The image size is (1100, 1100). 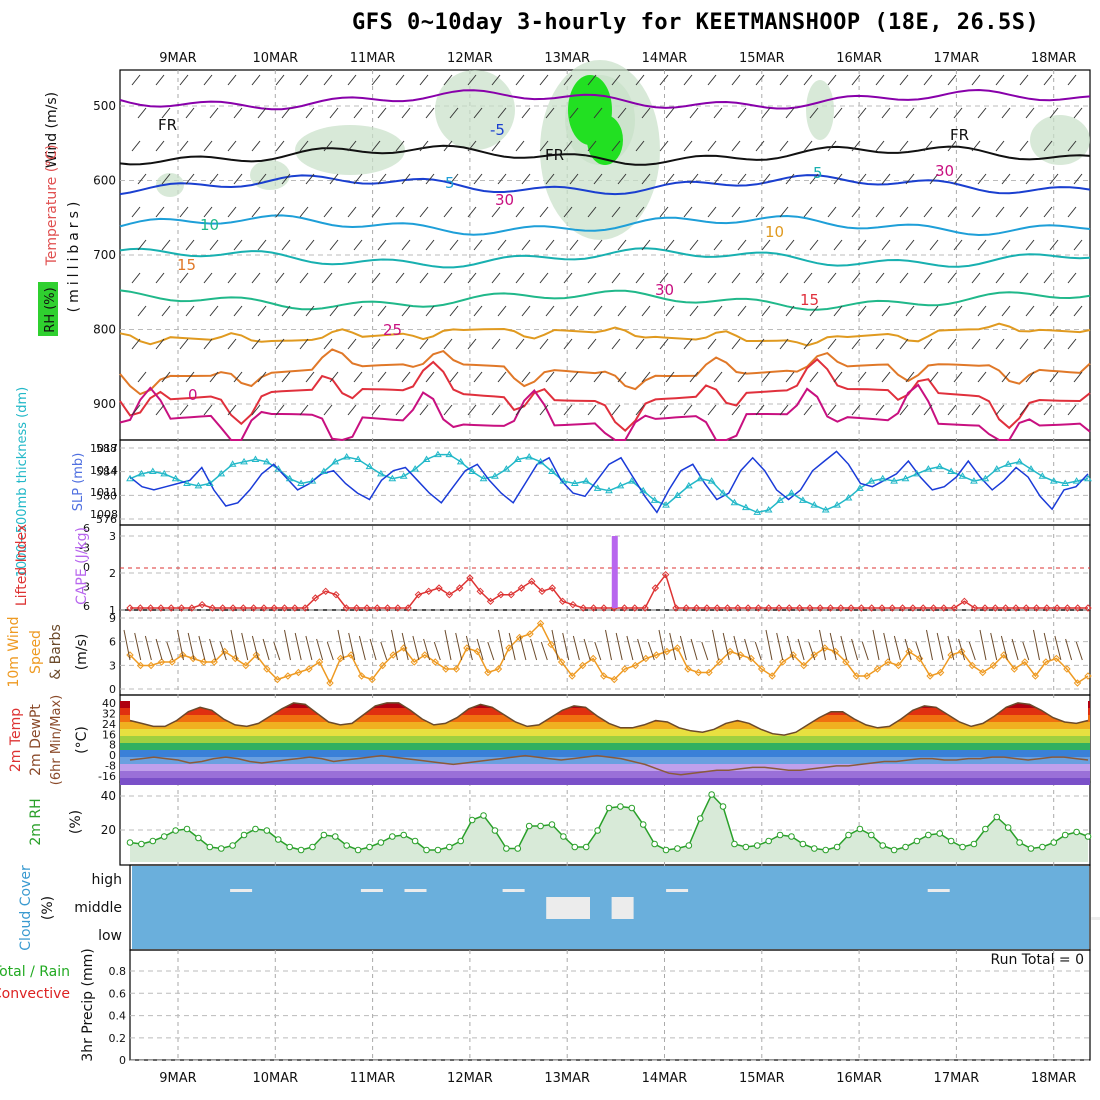 What do you see at coordinates (809, 300) in the screenshot?
I see `contour-label: 15` at bounding box center [809, 300].